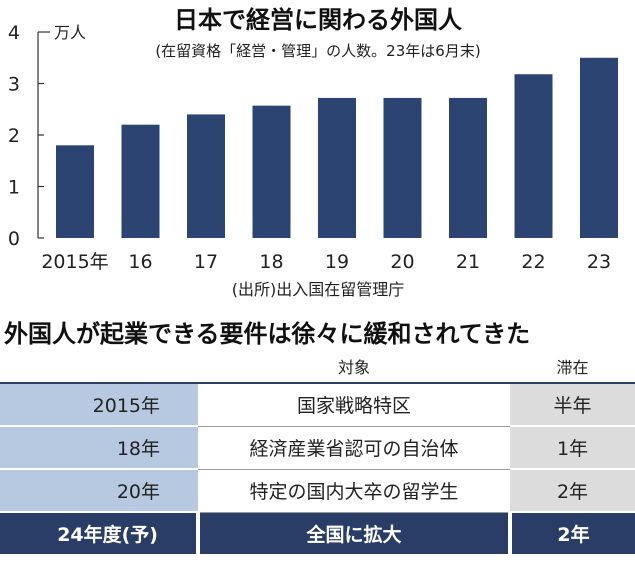 The image size is (635, 562). Describe the element at coordinates (354, 366) in the screenshot. I see `header-target: 対象` at that location.